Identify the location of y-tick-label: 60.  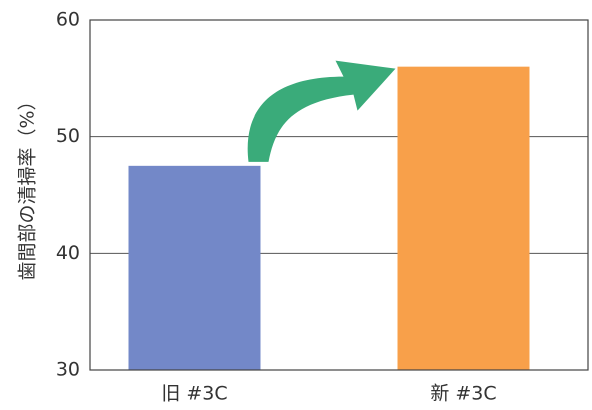
(68, 20).